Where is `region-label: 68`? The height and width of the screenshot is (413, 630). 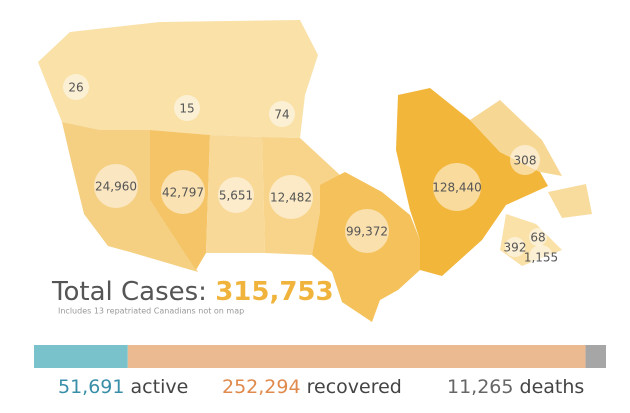 region-label: 68 is located at coordinates (537, 238).